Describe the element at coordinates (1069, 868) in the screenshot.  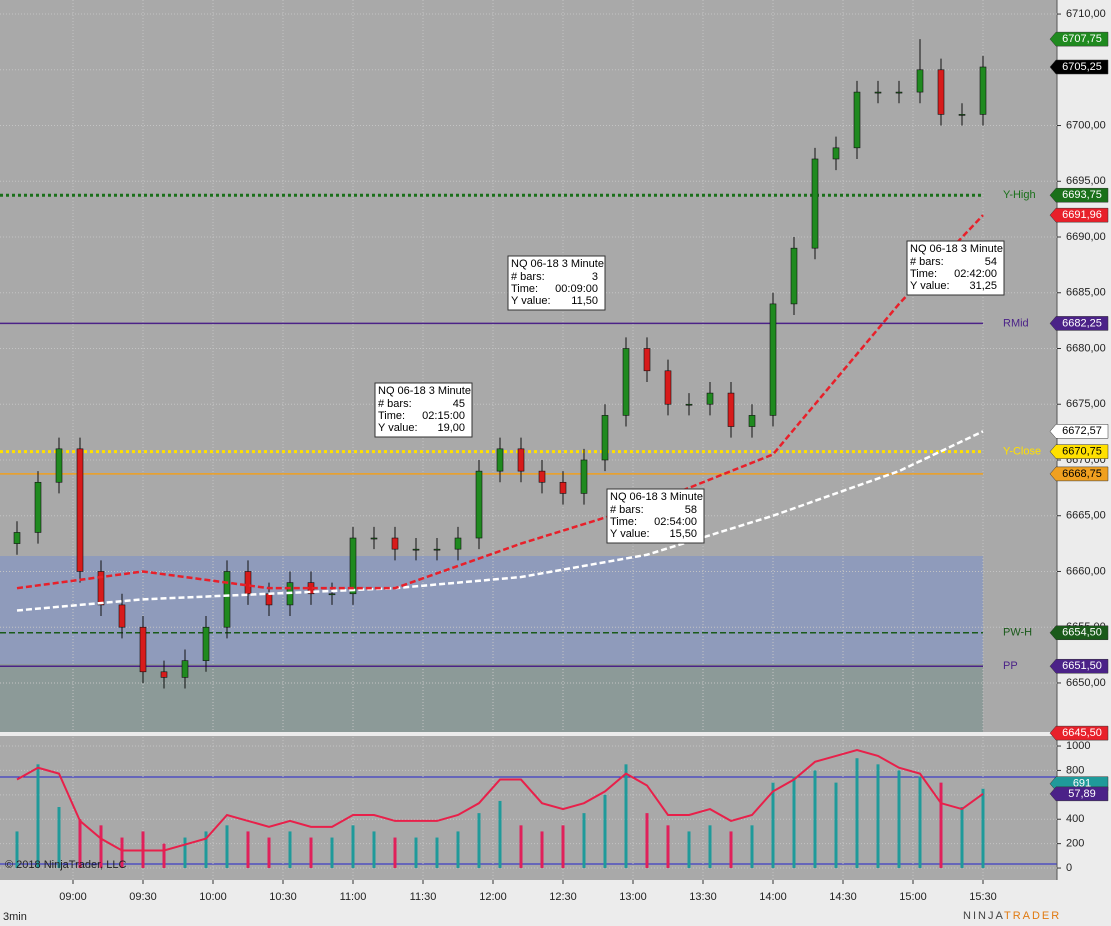
I see `y-tick-label: 0` at that location.